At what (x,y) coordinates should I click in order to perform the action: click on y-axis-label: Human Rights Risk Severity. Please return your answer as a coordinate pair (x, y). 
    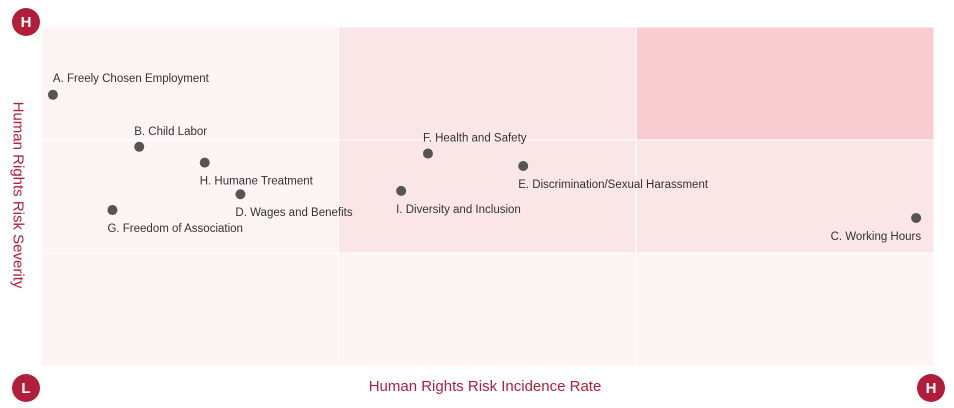
    Looking at the image, I should click on (18, 195).